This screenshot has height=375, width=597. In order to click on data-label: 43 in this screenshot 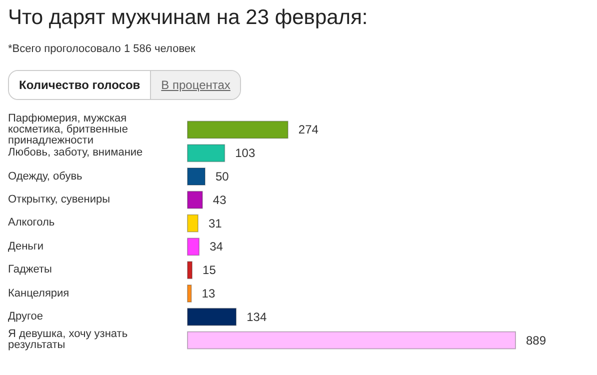, I will do `click(219, 199)`.